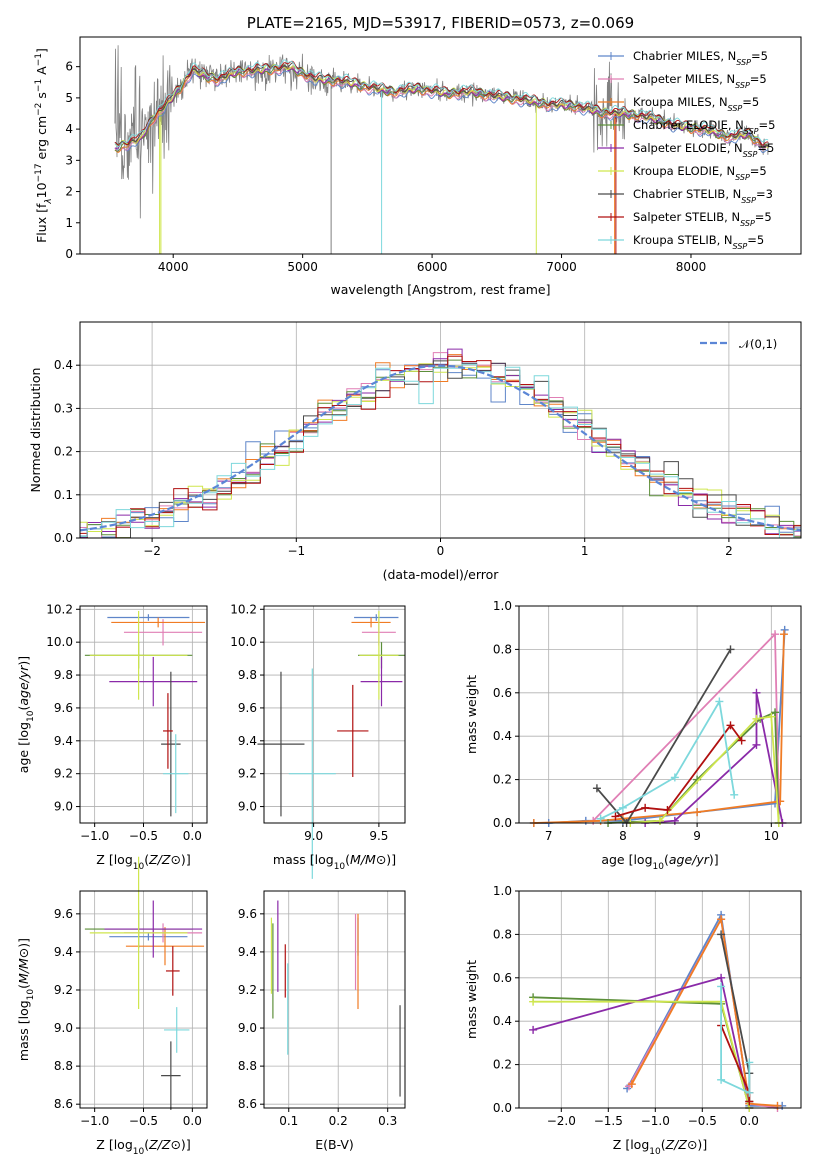 Image resolution: width=819 pixels, height=1170 pixels. I want to click on y-tick-label: 0.4, so click(502, 1021).